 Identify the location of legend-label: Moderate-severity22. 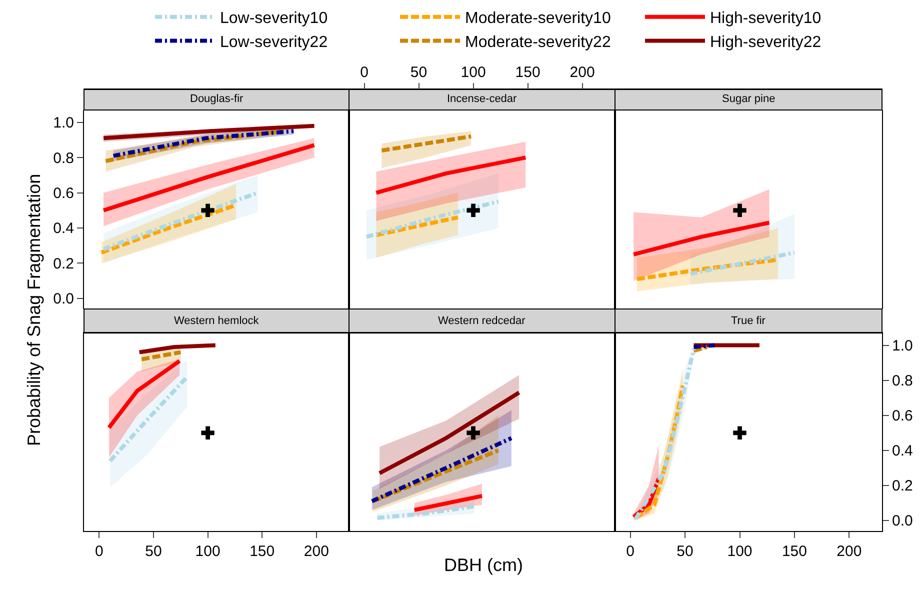
(538, 42).